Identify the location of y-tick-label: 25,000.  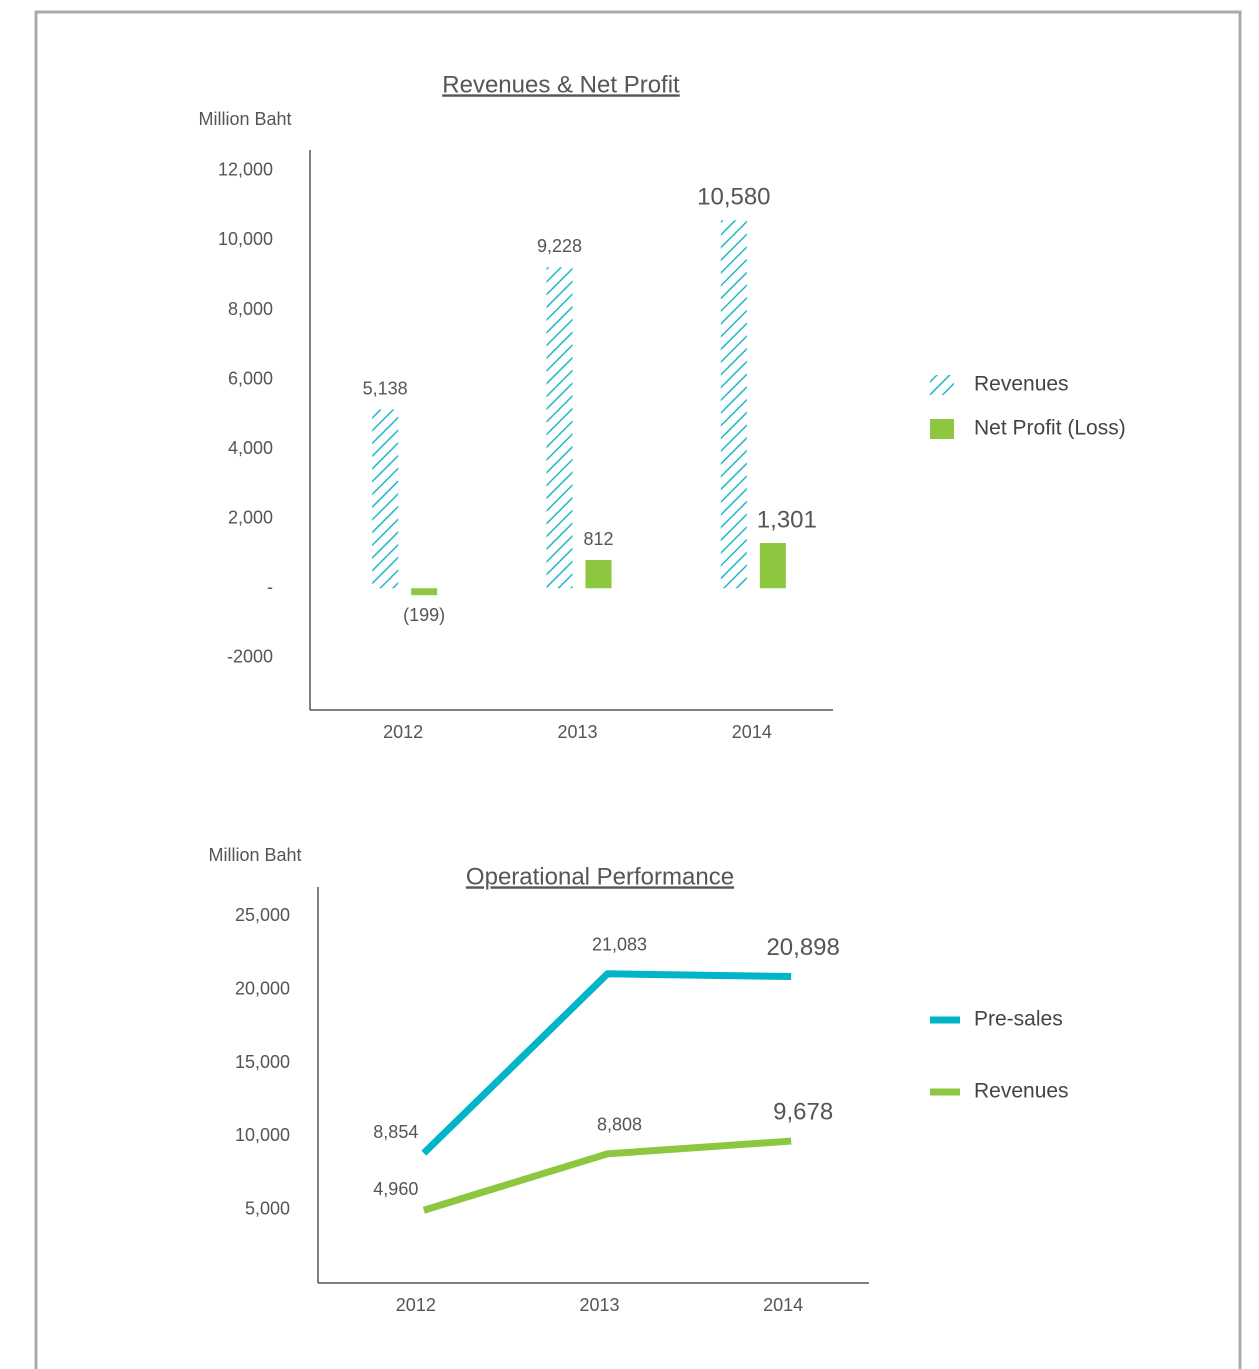
(262, 915).